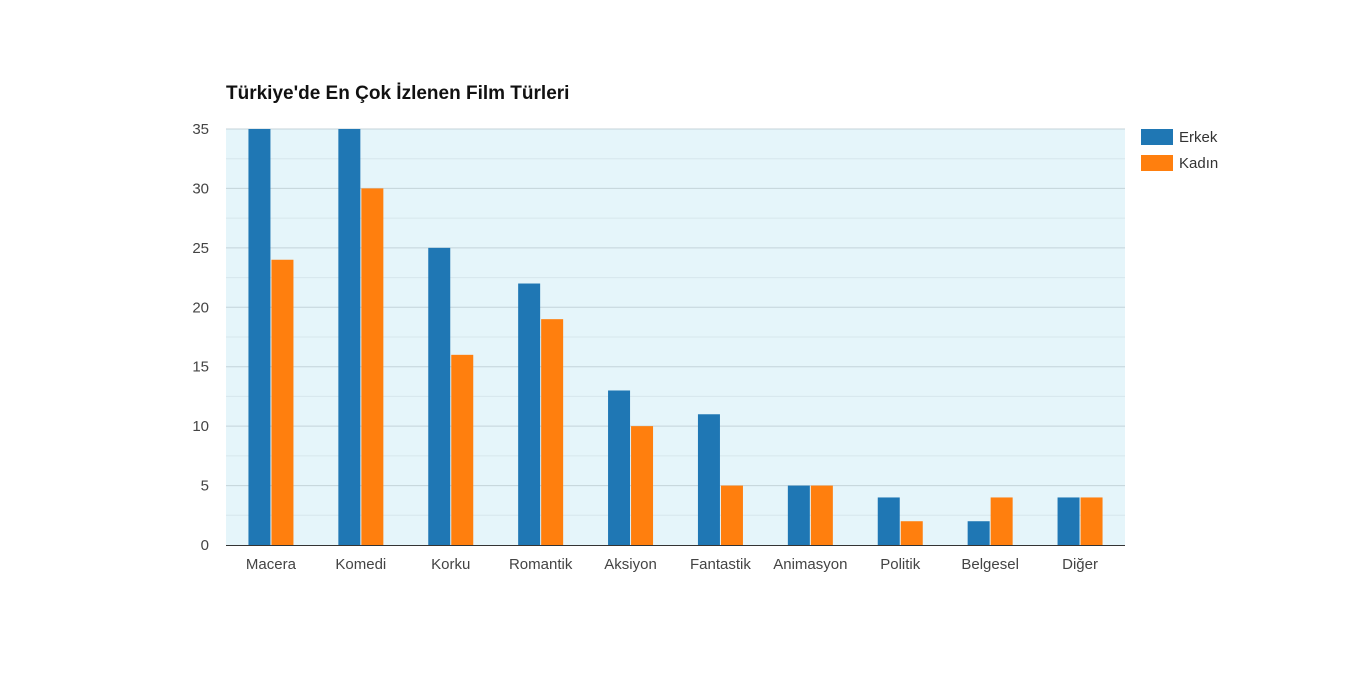 Image resolution: width=1349 pixels, height=674 pixels. I want to click on y-tick-label: 35, so click(200, 129).